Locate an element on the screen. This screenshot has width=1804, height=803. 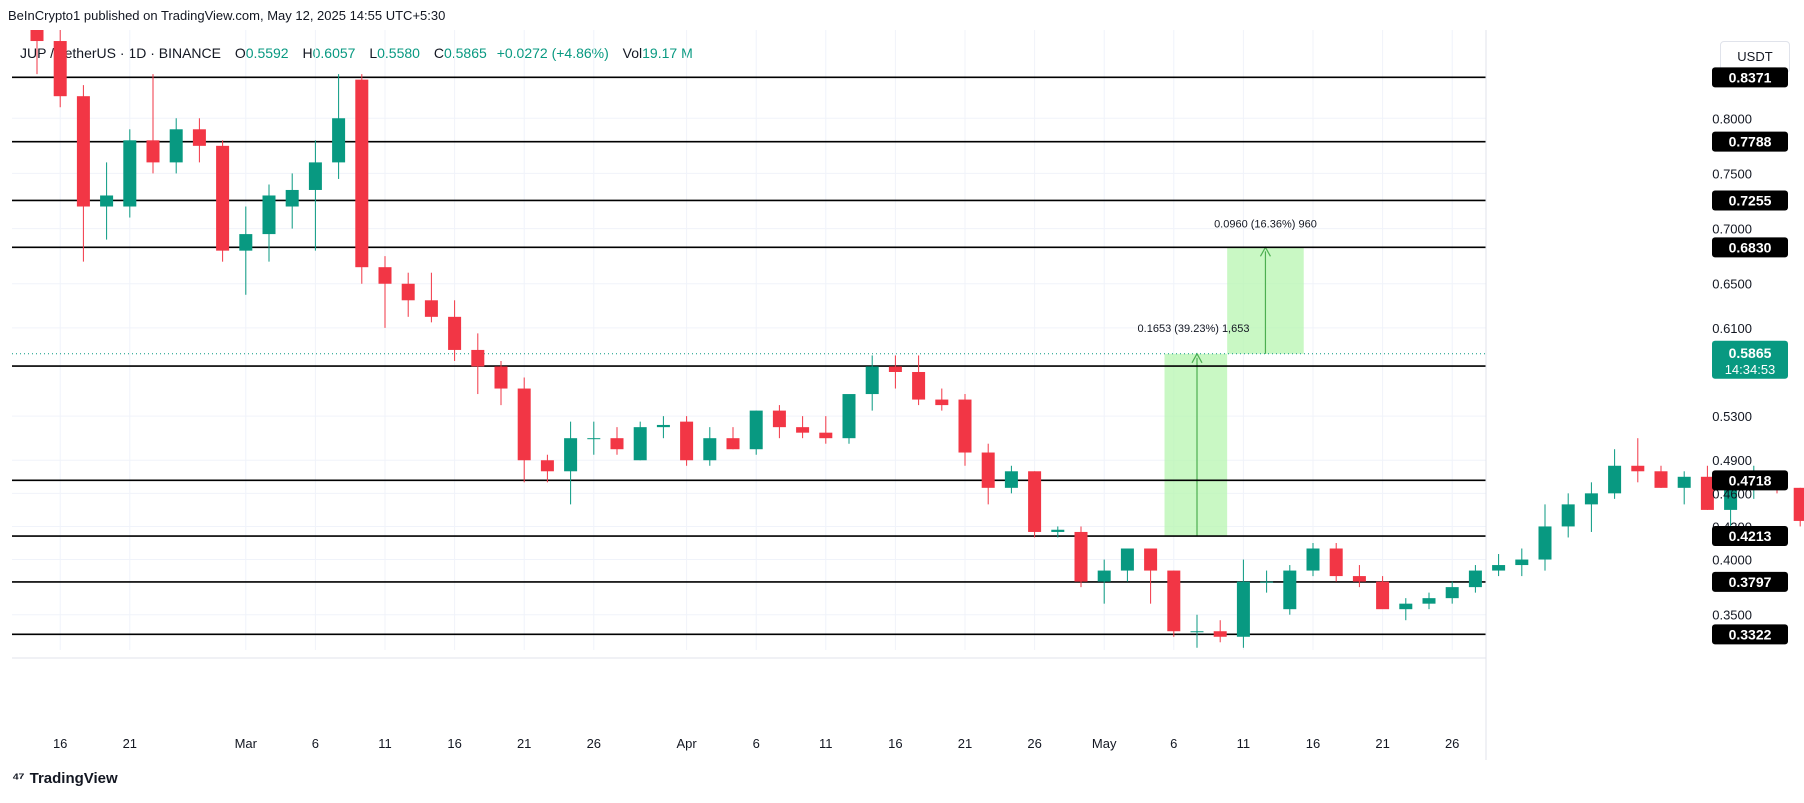
level-badge-label: 0.7788 is located at coordinates (1750, 142).